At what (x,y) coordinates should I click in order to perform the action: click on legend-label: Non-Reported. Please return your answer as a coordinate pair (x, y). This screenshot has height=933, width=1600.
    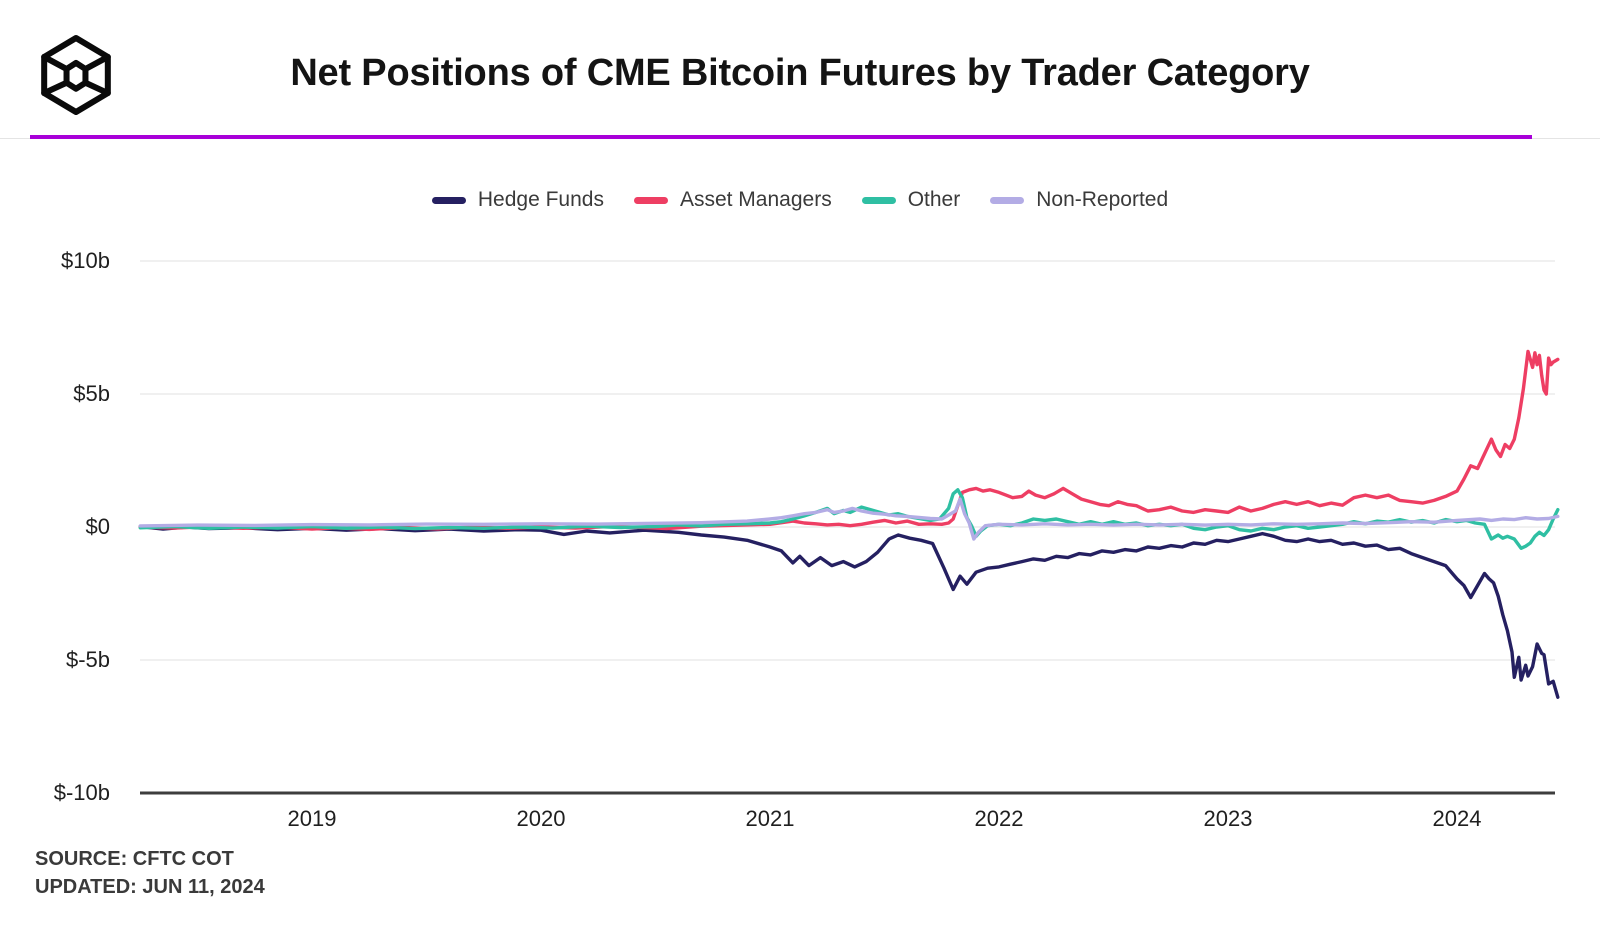
    Looking at the image, I should click on (1102, 199).